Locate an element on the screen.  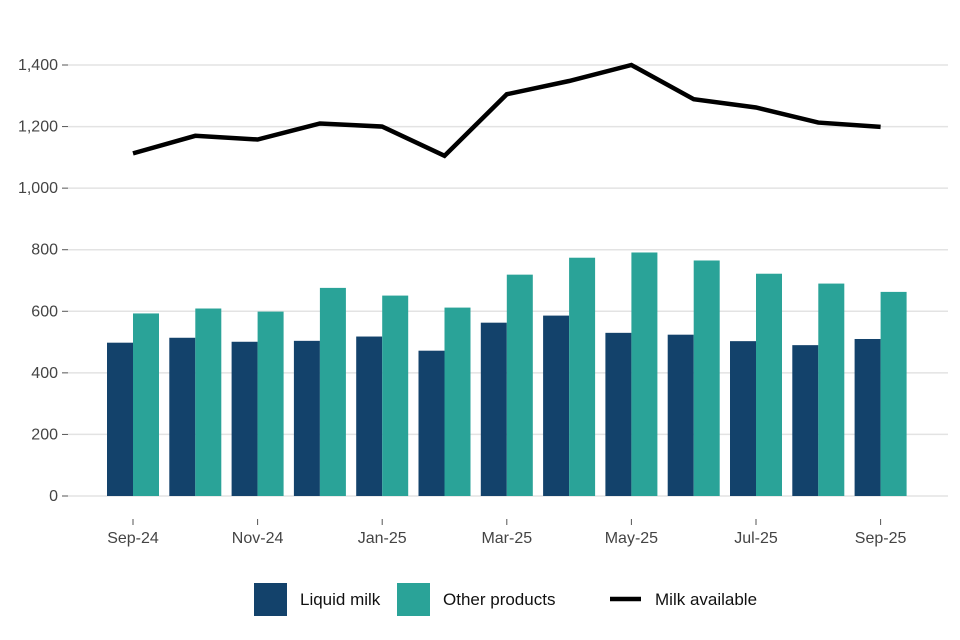
y-axis: 0 200 400 600 800 1,000 1,200 1,400 is located at coordinates (43, 281).